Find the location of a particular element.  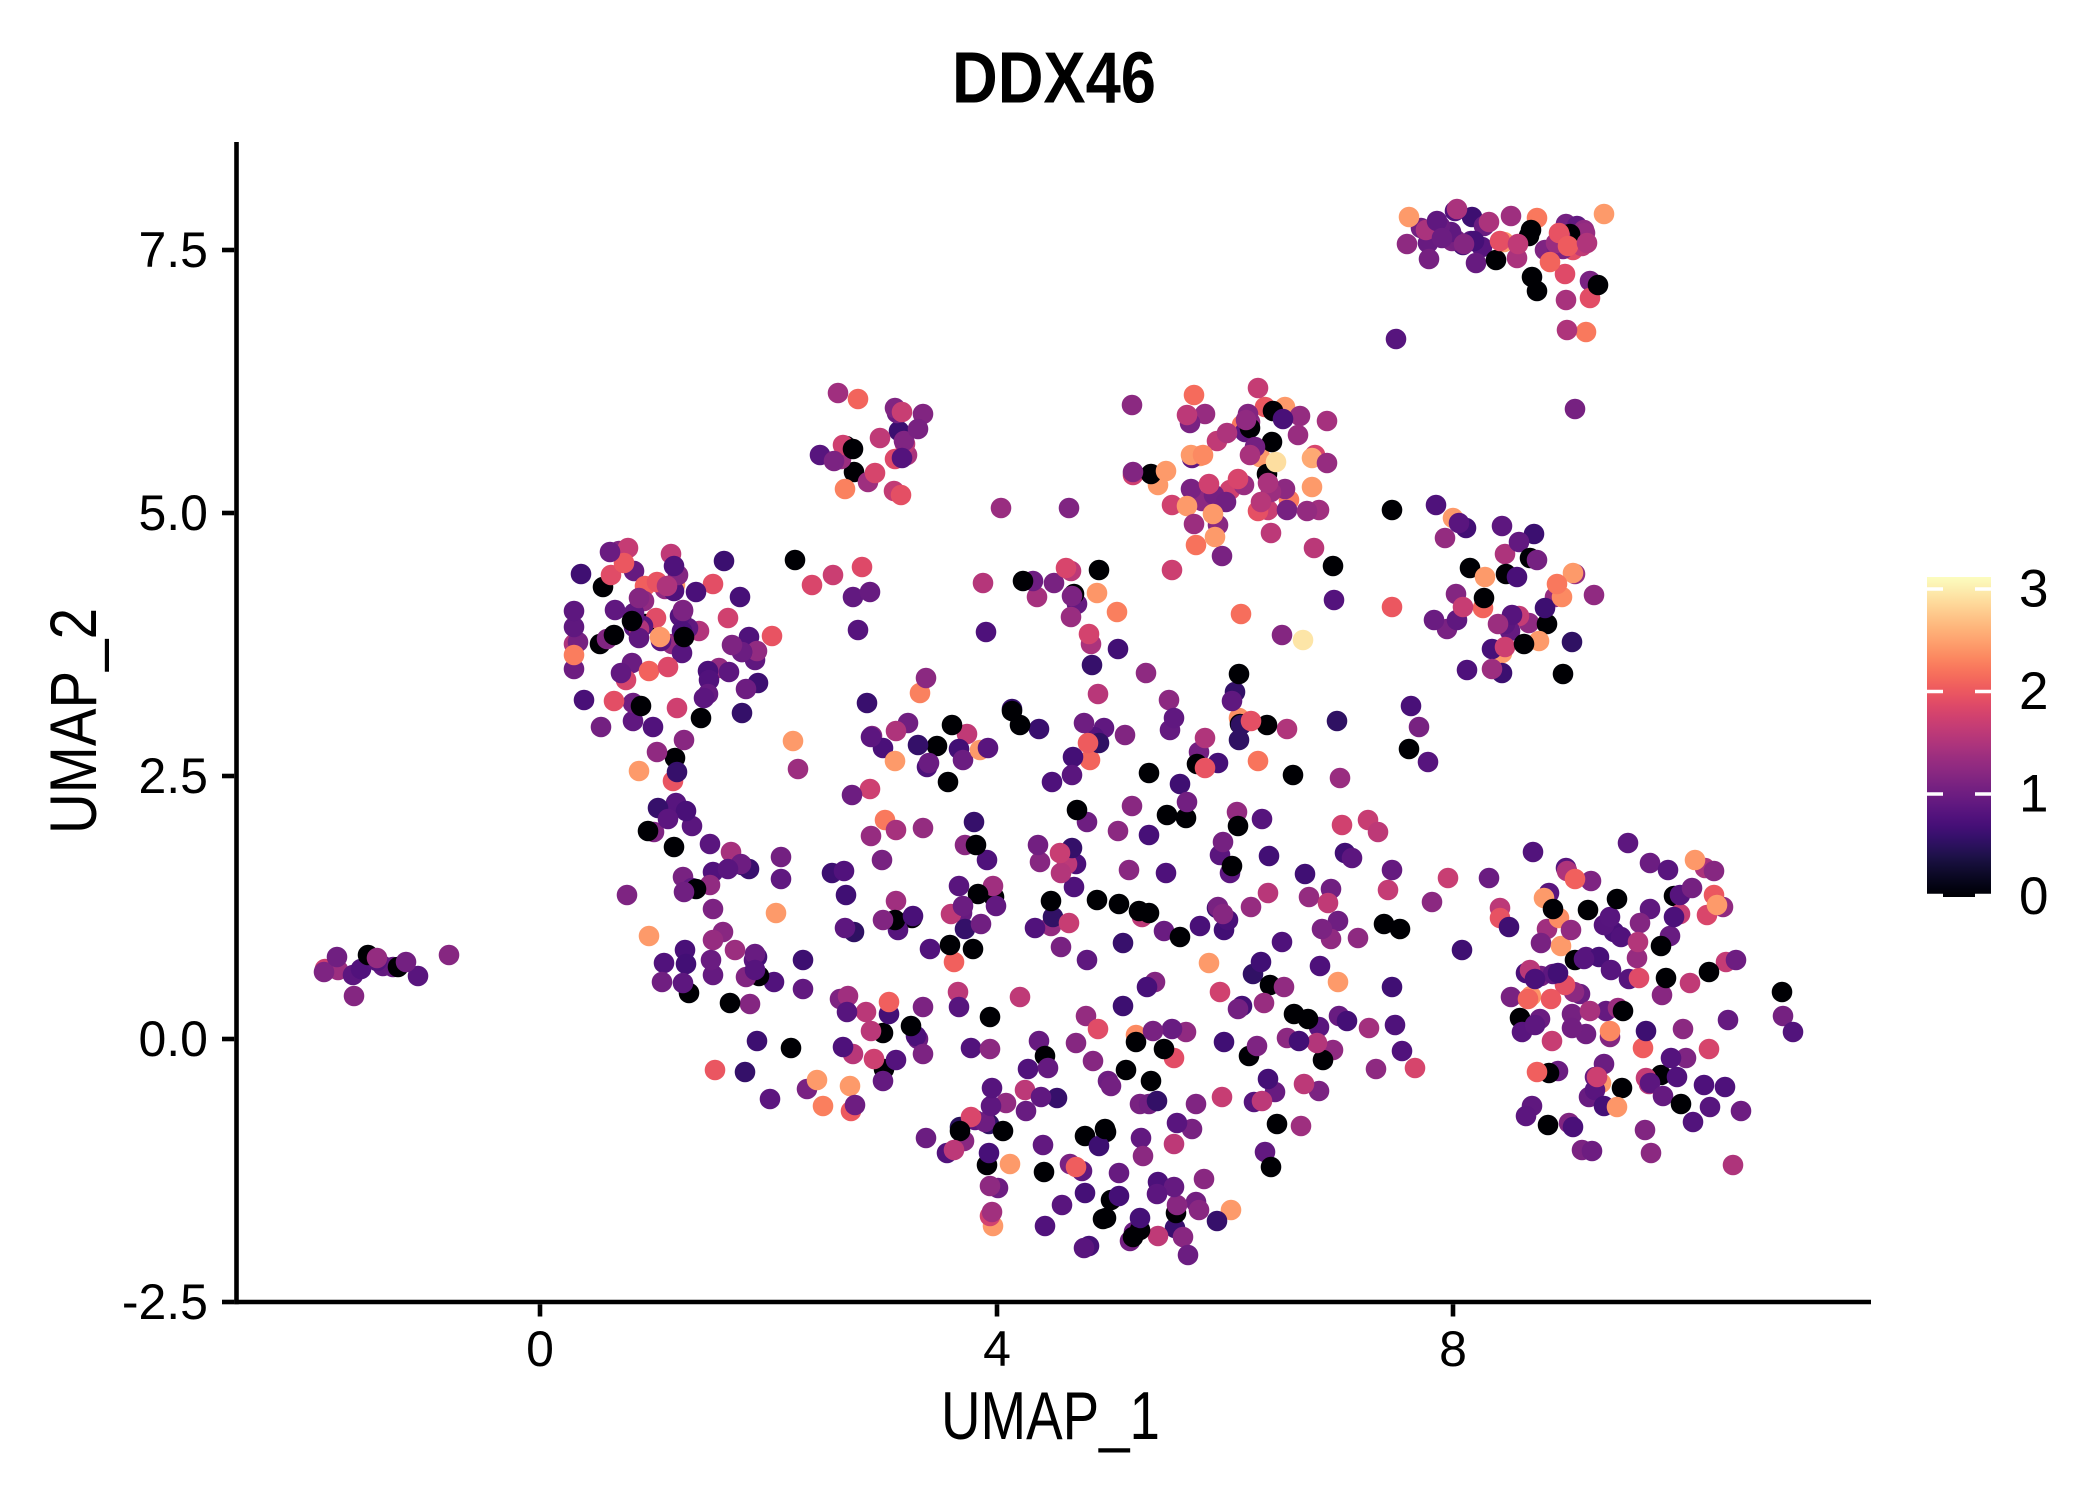

svg-text: -2.5 is located at coordinates (165, 1302).